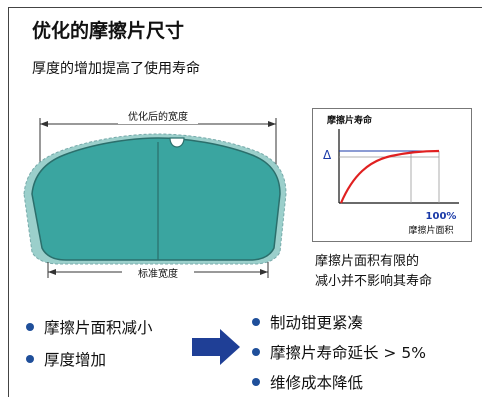  I want to click on optimized-width-right-arrowhead, so click(272, 124).